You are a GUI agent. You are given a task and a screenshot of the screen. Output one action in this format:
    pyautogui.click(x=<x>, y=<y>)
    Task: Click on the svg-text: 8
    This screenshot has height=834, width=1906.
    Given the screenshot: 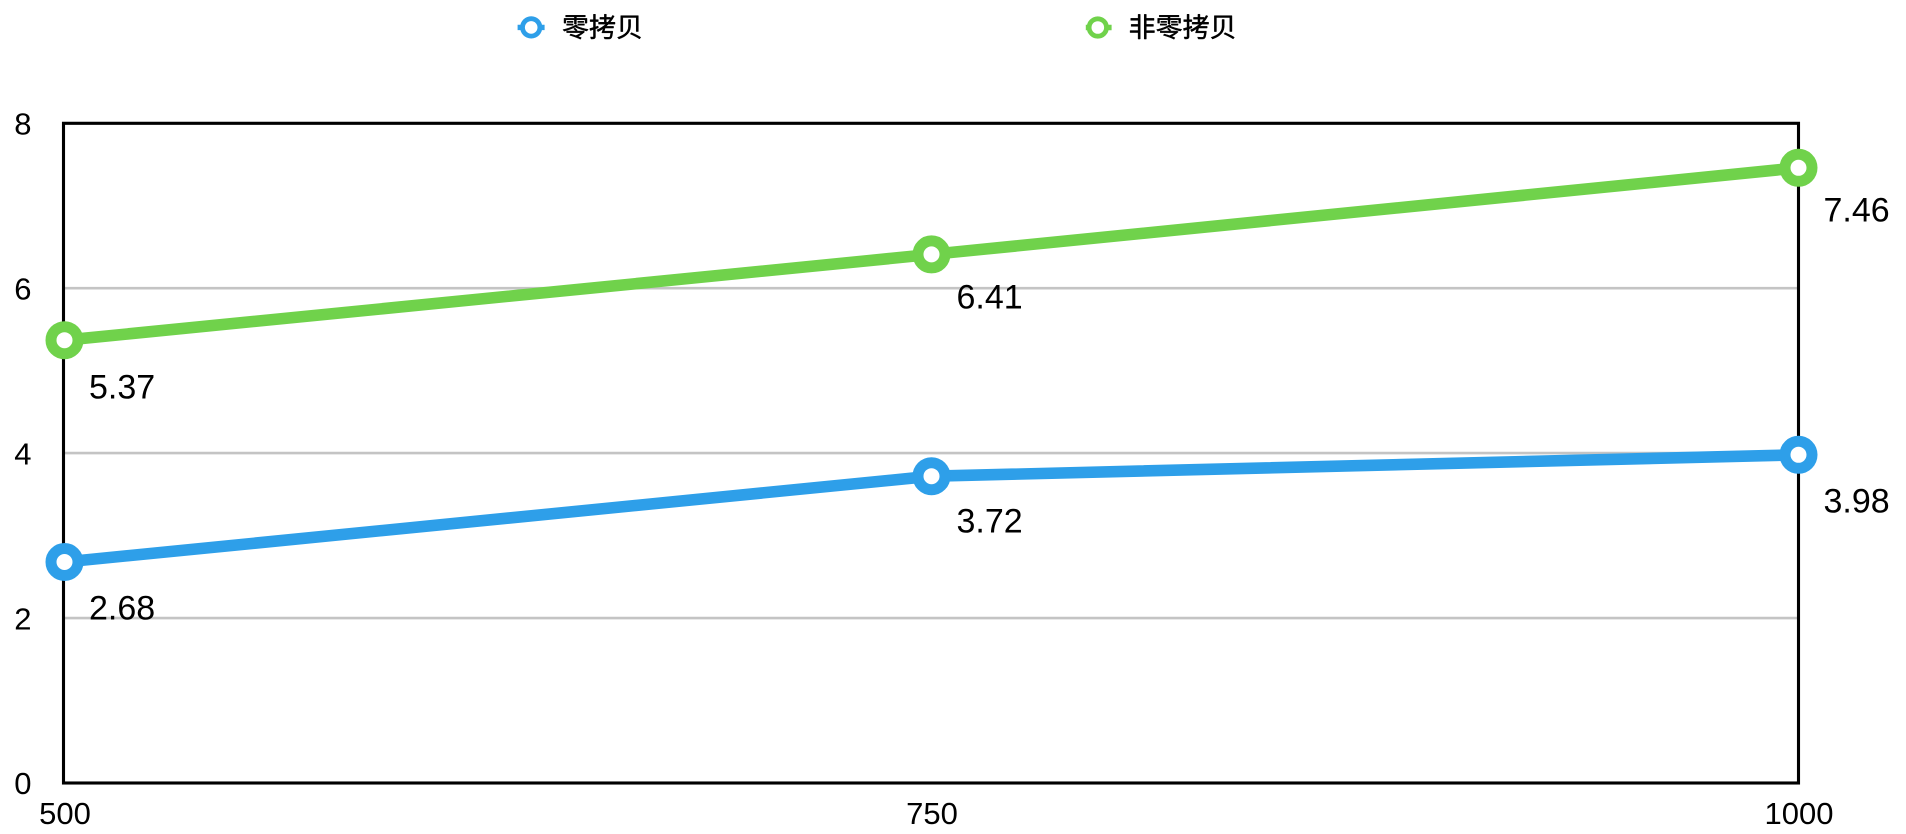 What is the action you would take?
    pyautogui.click(x=22, y=124)
    